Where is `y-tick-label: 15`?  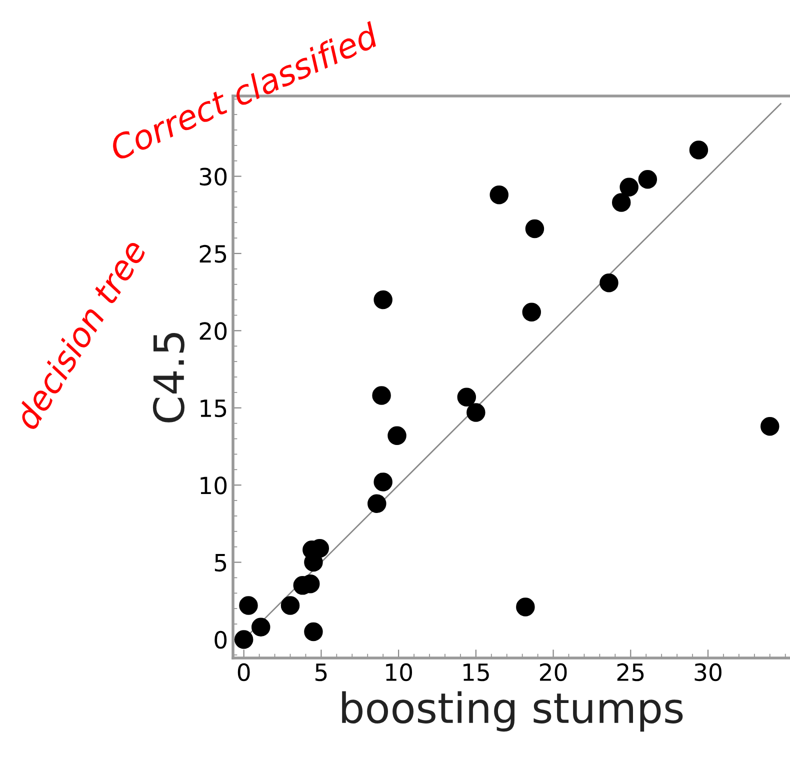
y-tick-label: 15 is located at coordinates (213, 409).